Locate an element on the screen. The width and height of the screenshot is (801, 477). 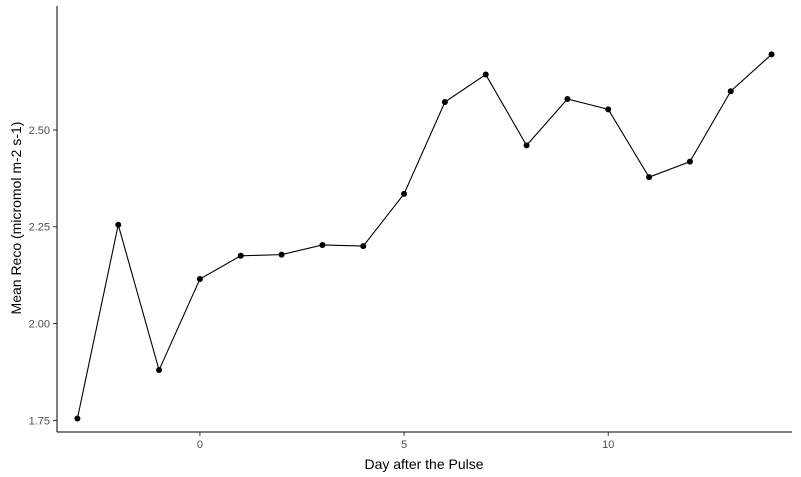
x-tick-label: 10 is located at coordinates (608, 445).